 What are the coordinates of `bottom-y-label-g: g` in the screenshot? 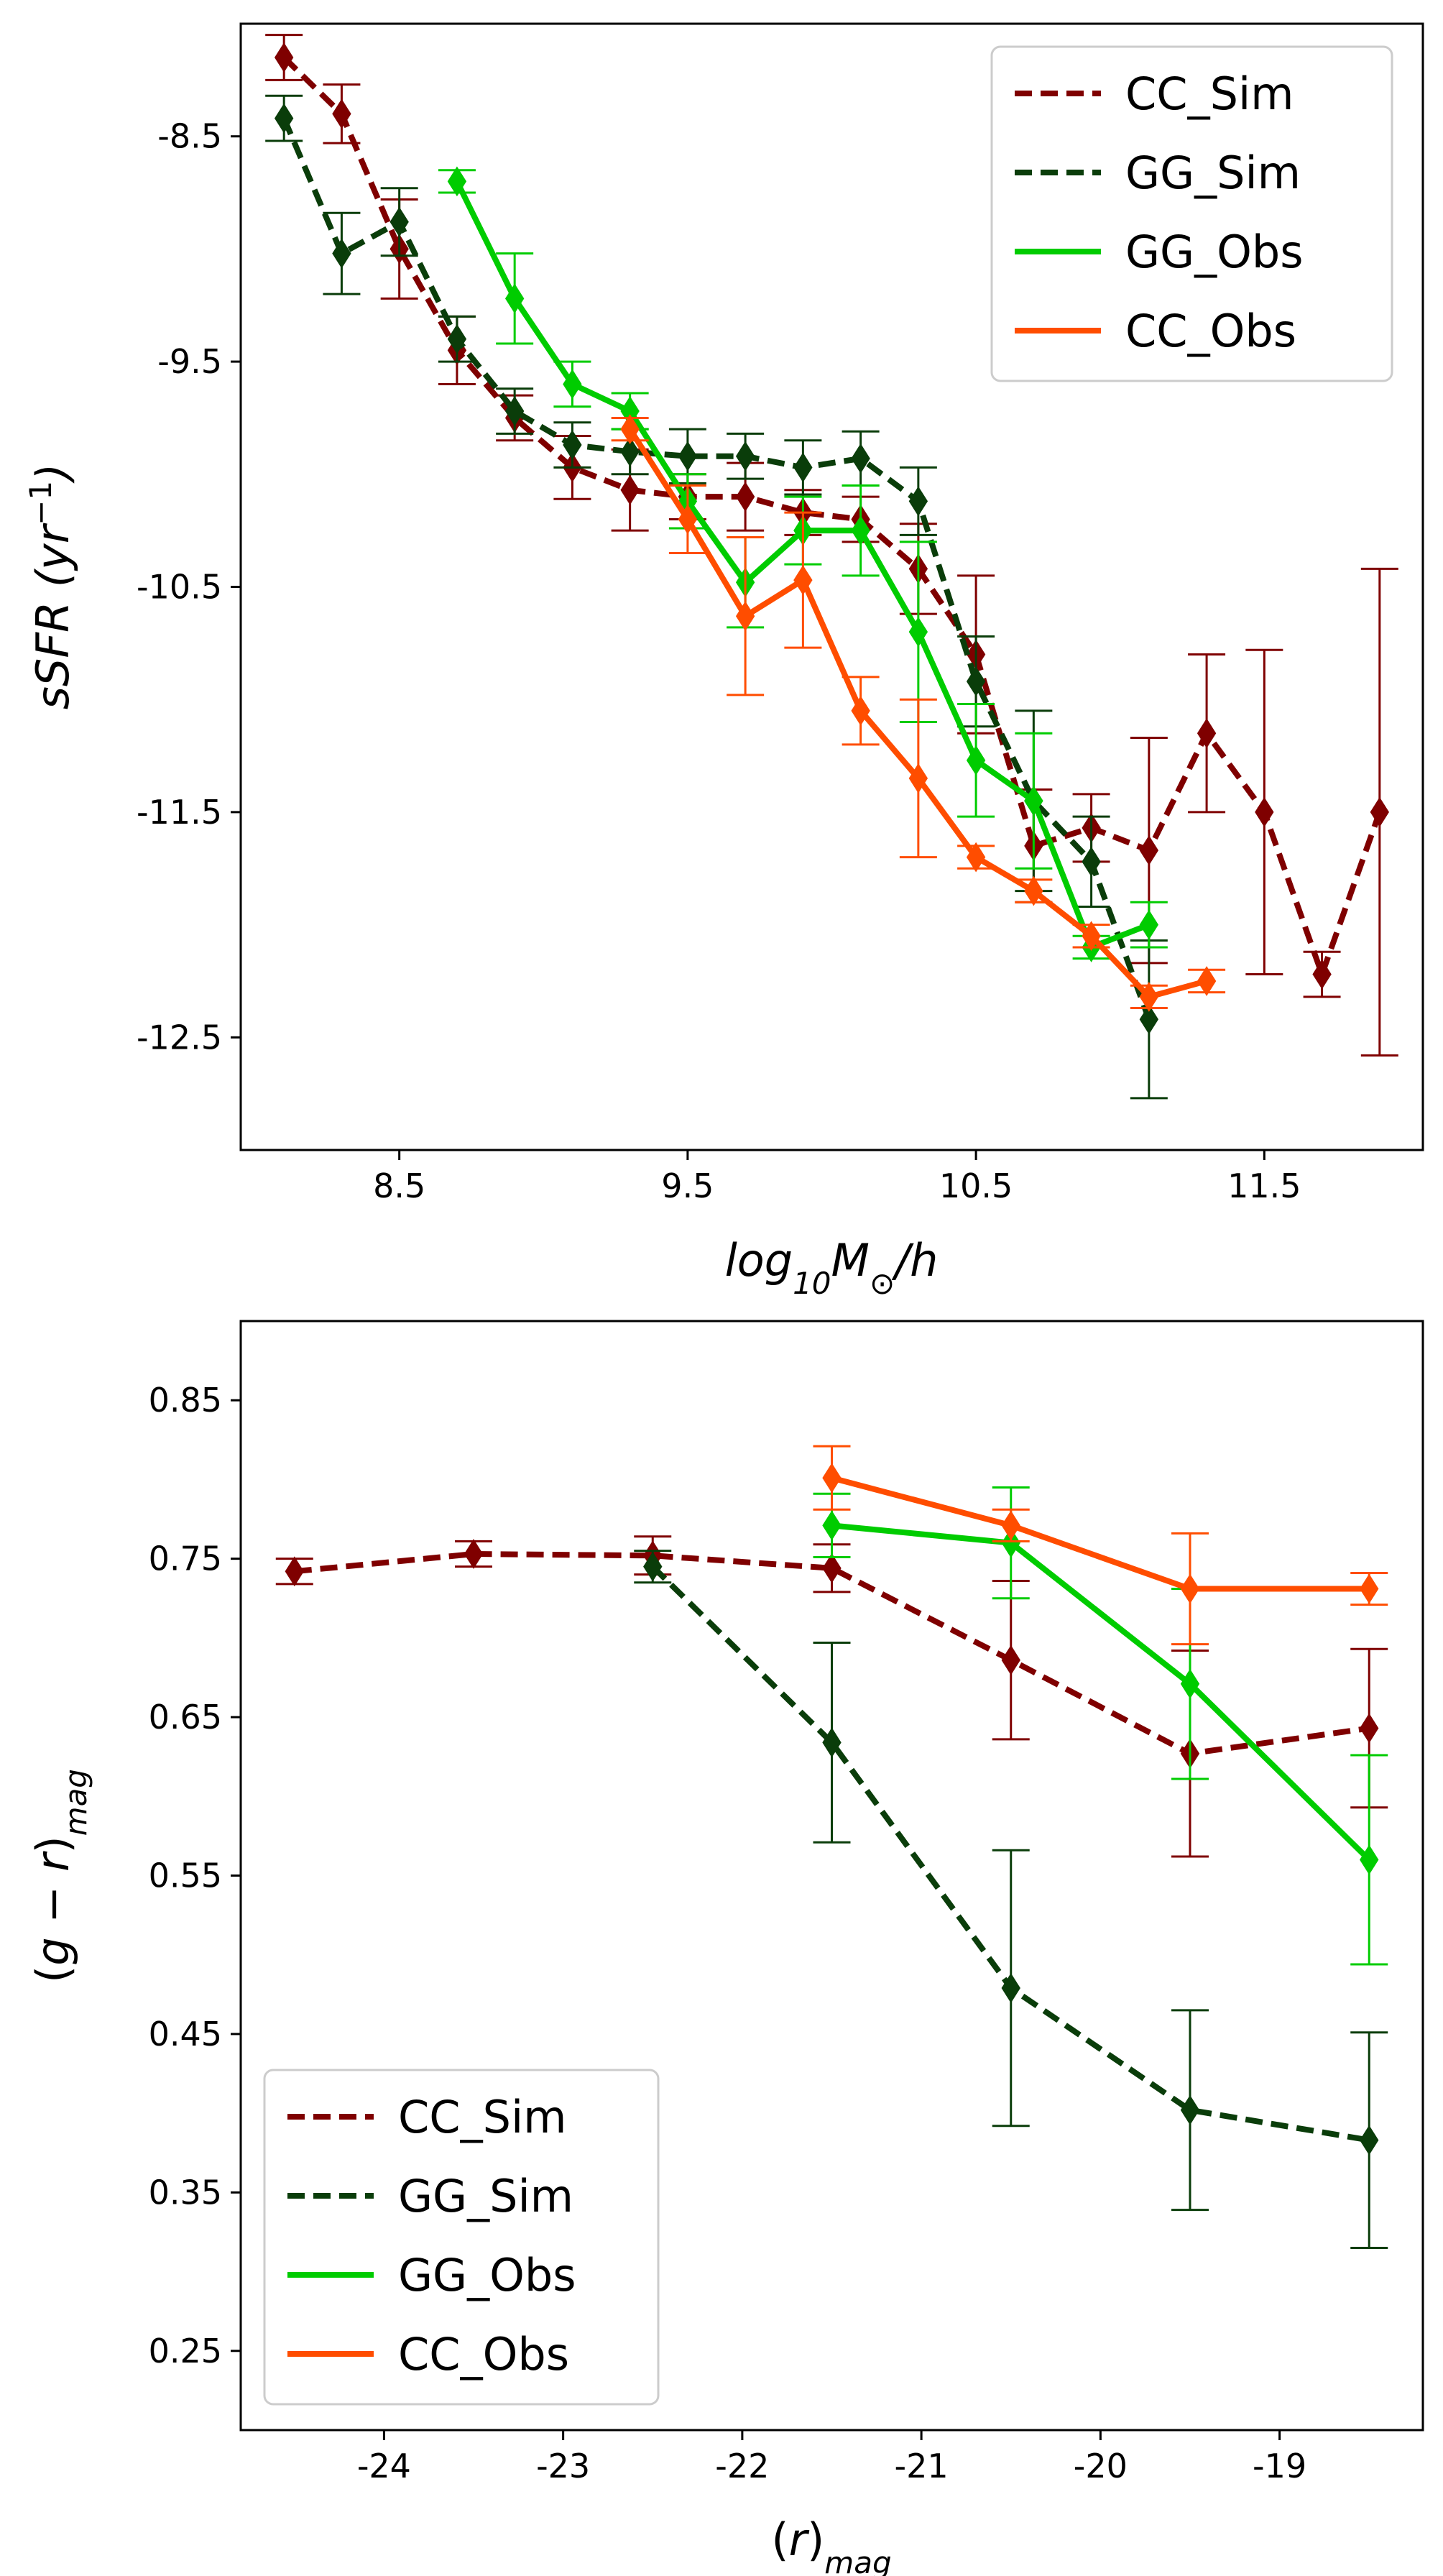 It's located at (53, 1951).